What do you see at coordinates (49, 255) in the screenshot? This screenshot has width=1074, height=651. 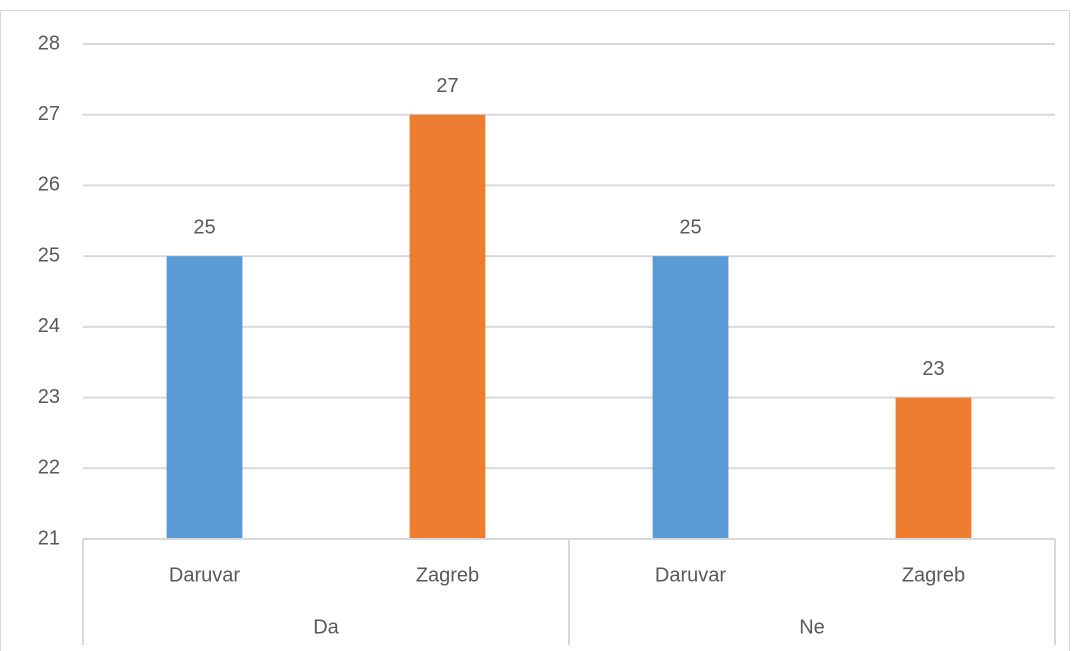 I see `y-tick-label: 25` at bounding box center [49, 255].